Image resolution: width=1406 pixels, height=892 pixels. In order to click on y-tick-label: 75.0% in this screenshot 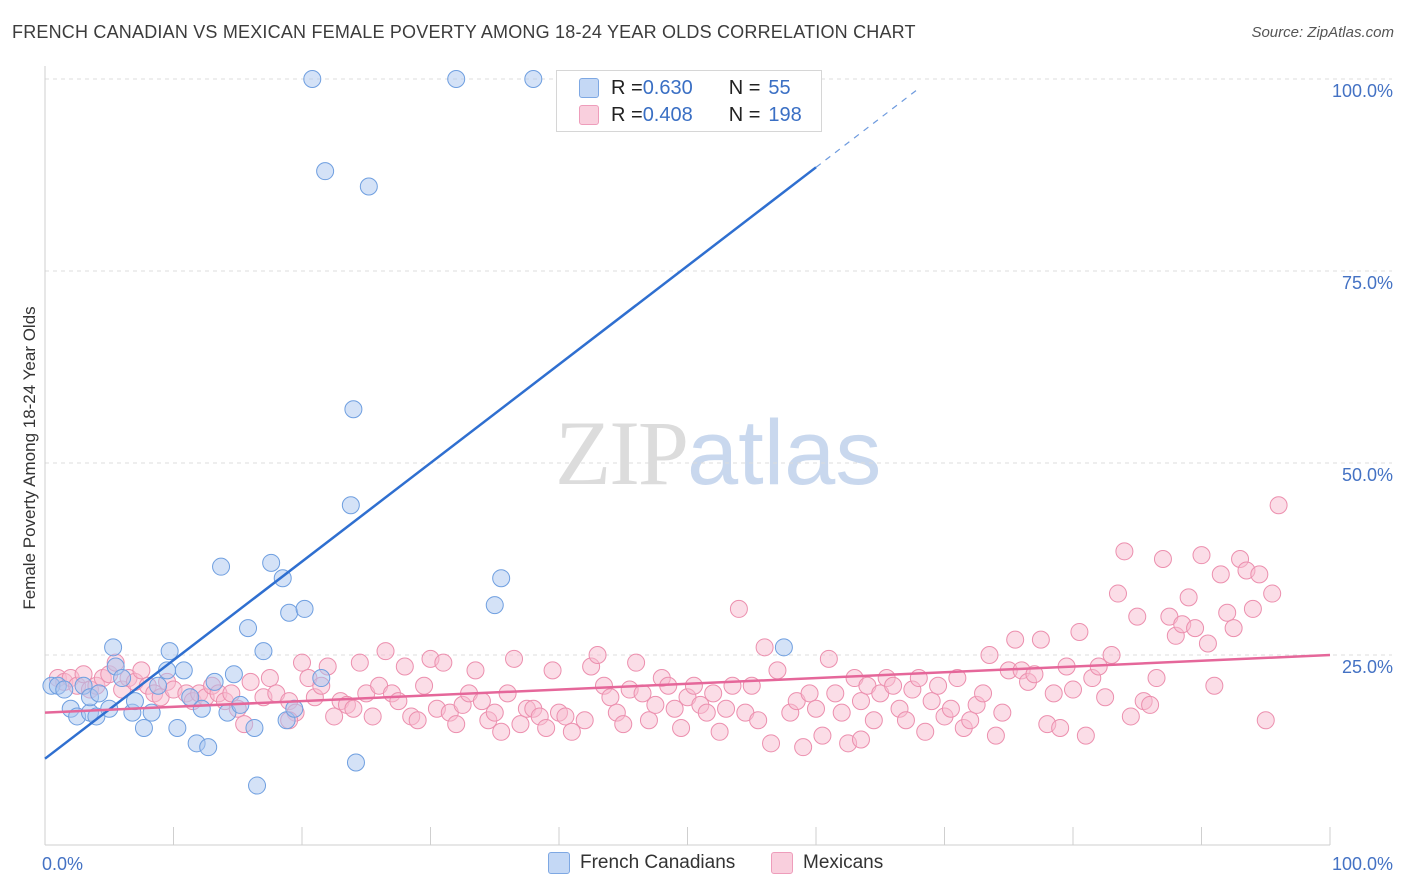, I will do `click(1367, 283)`.